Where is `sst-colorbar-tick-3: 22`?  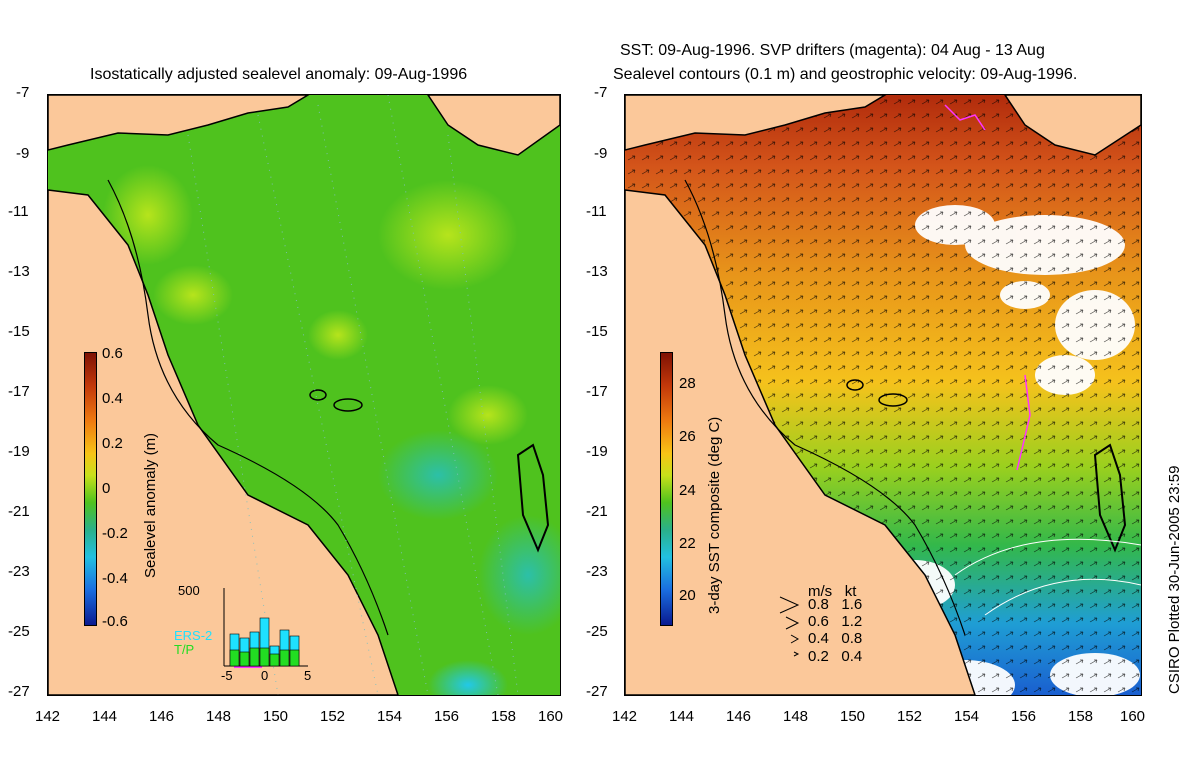
sst-colorbar-tick-3: 22 is located at coordinates (687, 543).